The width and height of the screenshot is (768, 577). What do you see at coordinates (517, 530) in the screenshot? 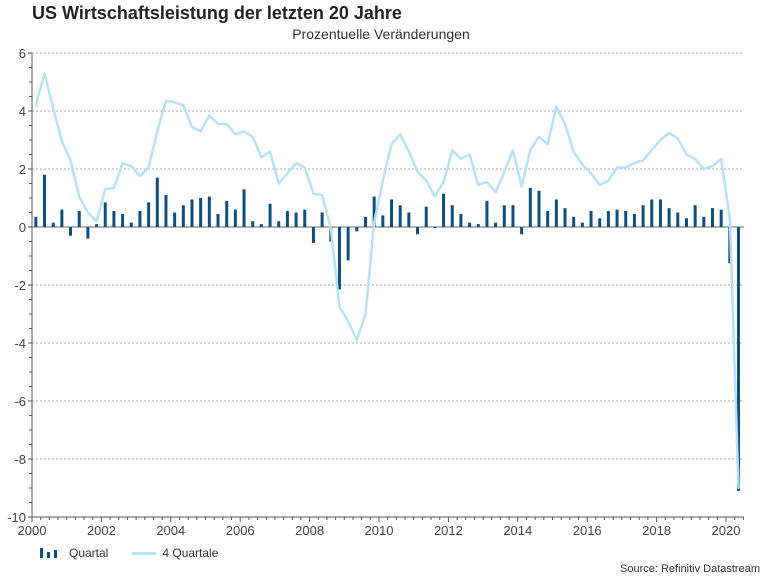
I see `x-tick-label: 2014` at bounding box center [517, 530].